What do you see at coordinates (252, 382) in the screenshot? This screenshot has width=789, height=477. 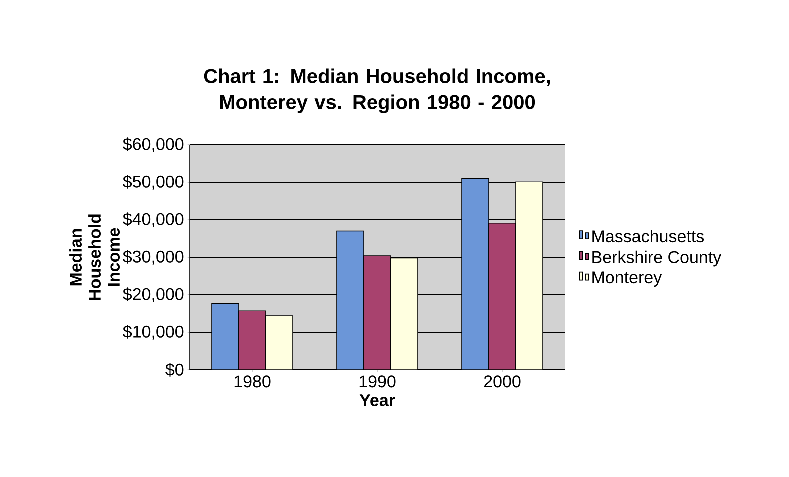 I see `x-tick-label: 1980` at bounding box center [252, 382].